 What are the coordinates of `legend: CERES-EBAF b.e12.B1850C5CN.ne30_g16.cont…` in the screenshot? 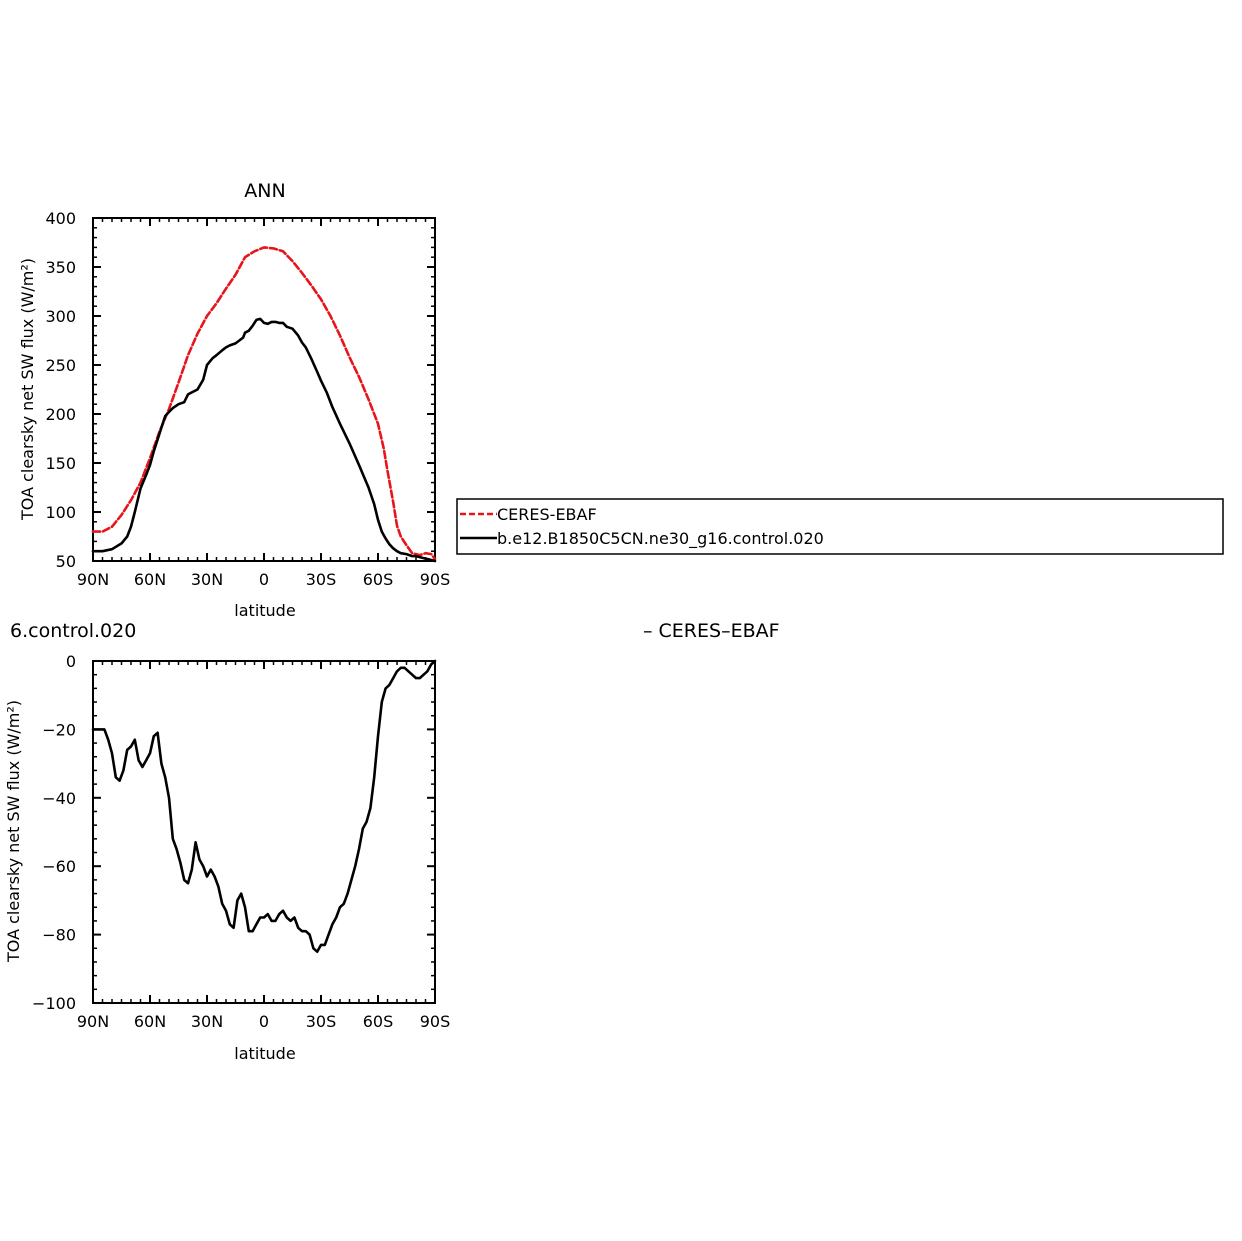 It's located at (840, 526).